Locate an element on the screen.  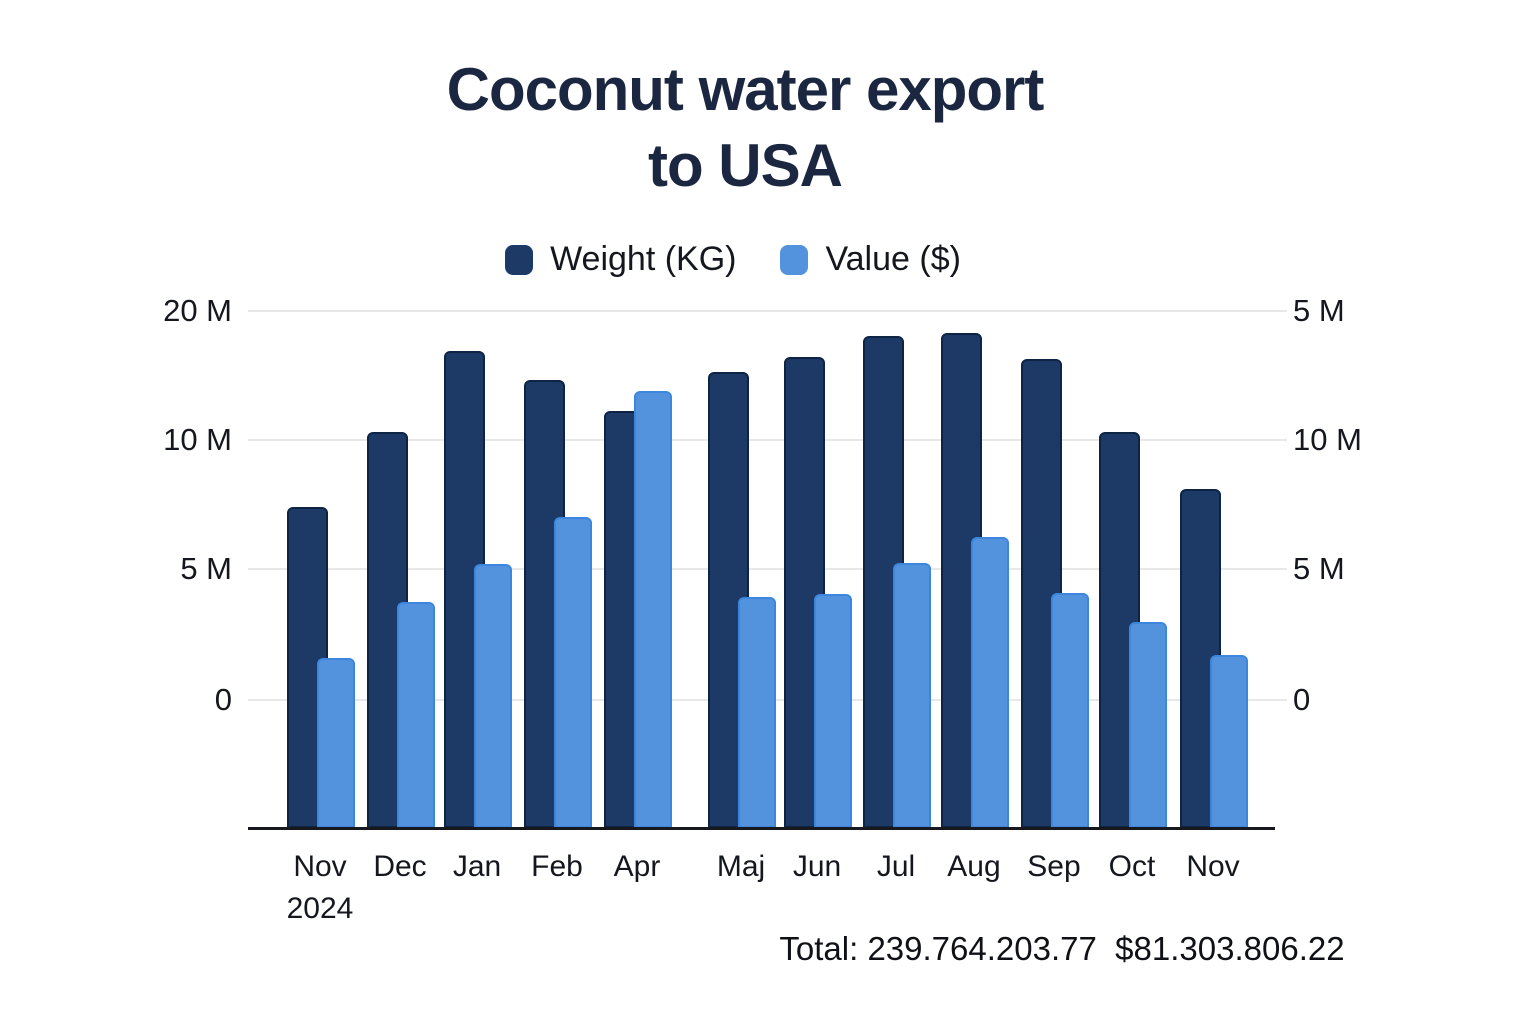
bar-value-feb is located at coordinates (573, 672).